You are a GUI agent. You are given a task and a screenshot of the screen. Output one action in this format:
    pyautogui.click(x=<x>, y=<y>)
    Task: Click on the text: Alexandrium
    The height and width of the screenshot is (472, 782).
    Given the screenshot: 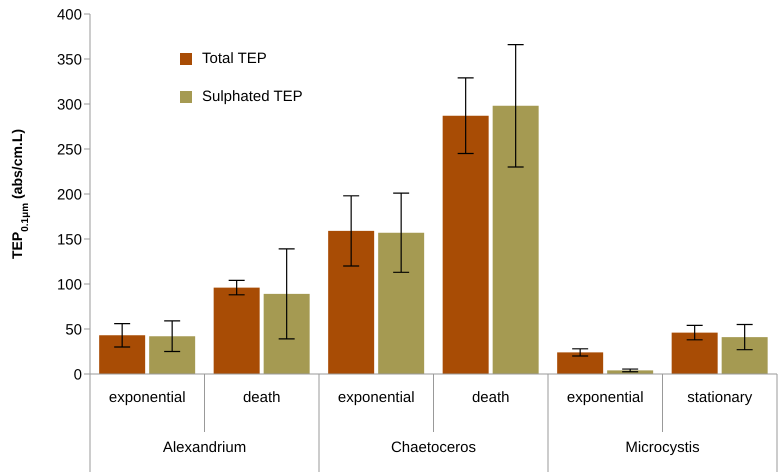 What is the action you would take?
    pyautogui.click(x=204, y=447)
    